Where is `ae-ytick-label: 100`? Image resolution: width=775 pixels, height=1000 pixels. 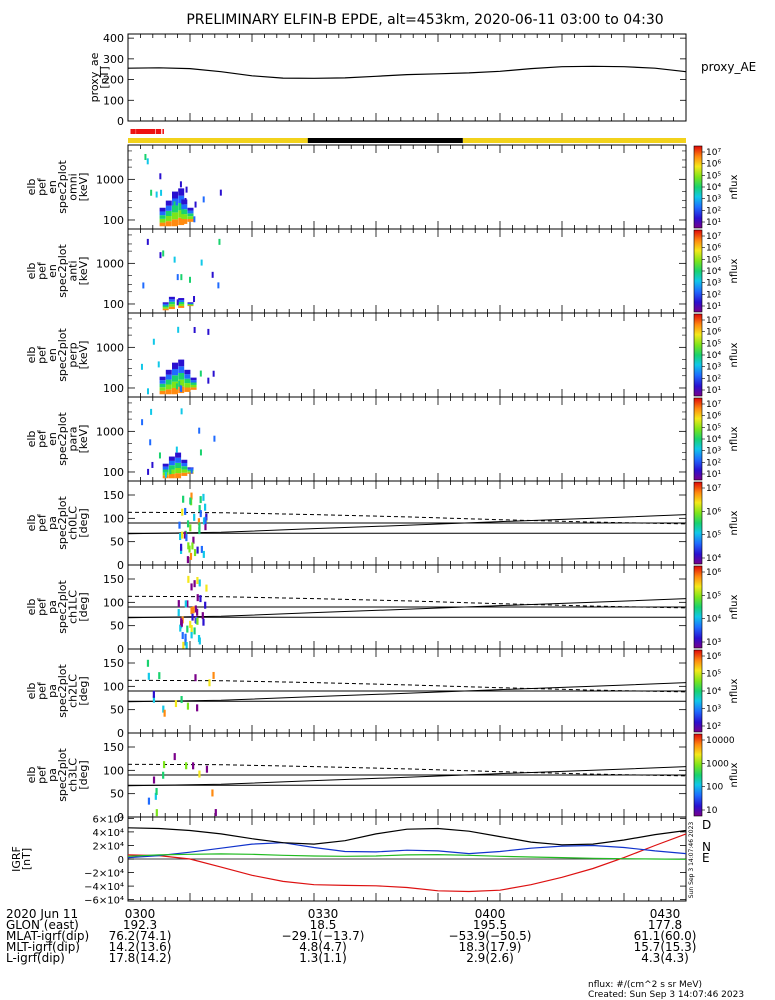 ae-ytick-label: 100 is located at coordinates (113, 100).